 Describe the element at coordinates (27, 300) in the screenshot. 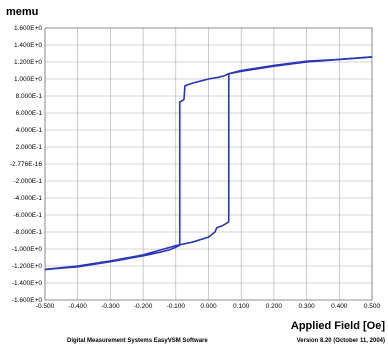

I see `y-tick-label: -1.600E+0` at that location.